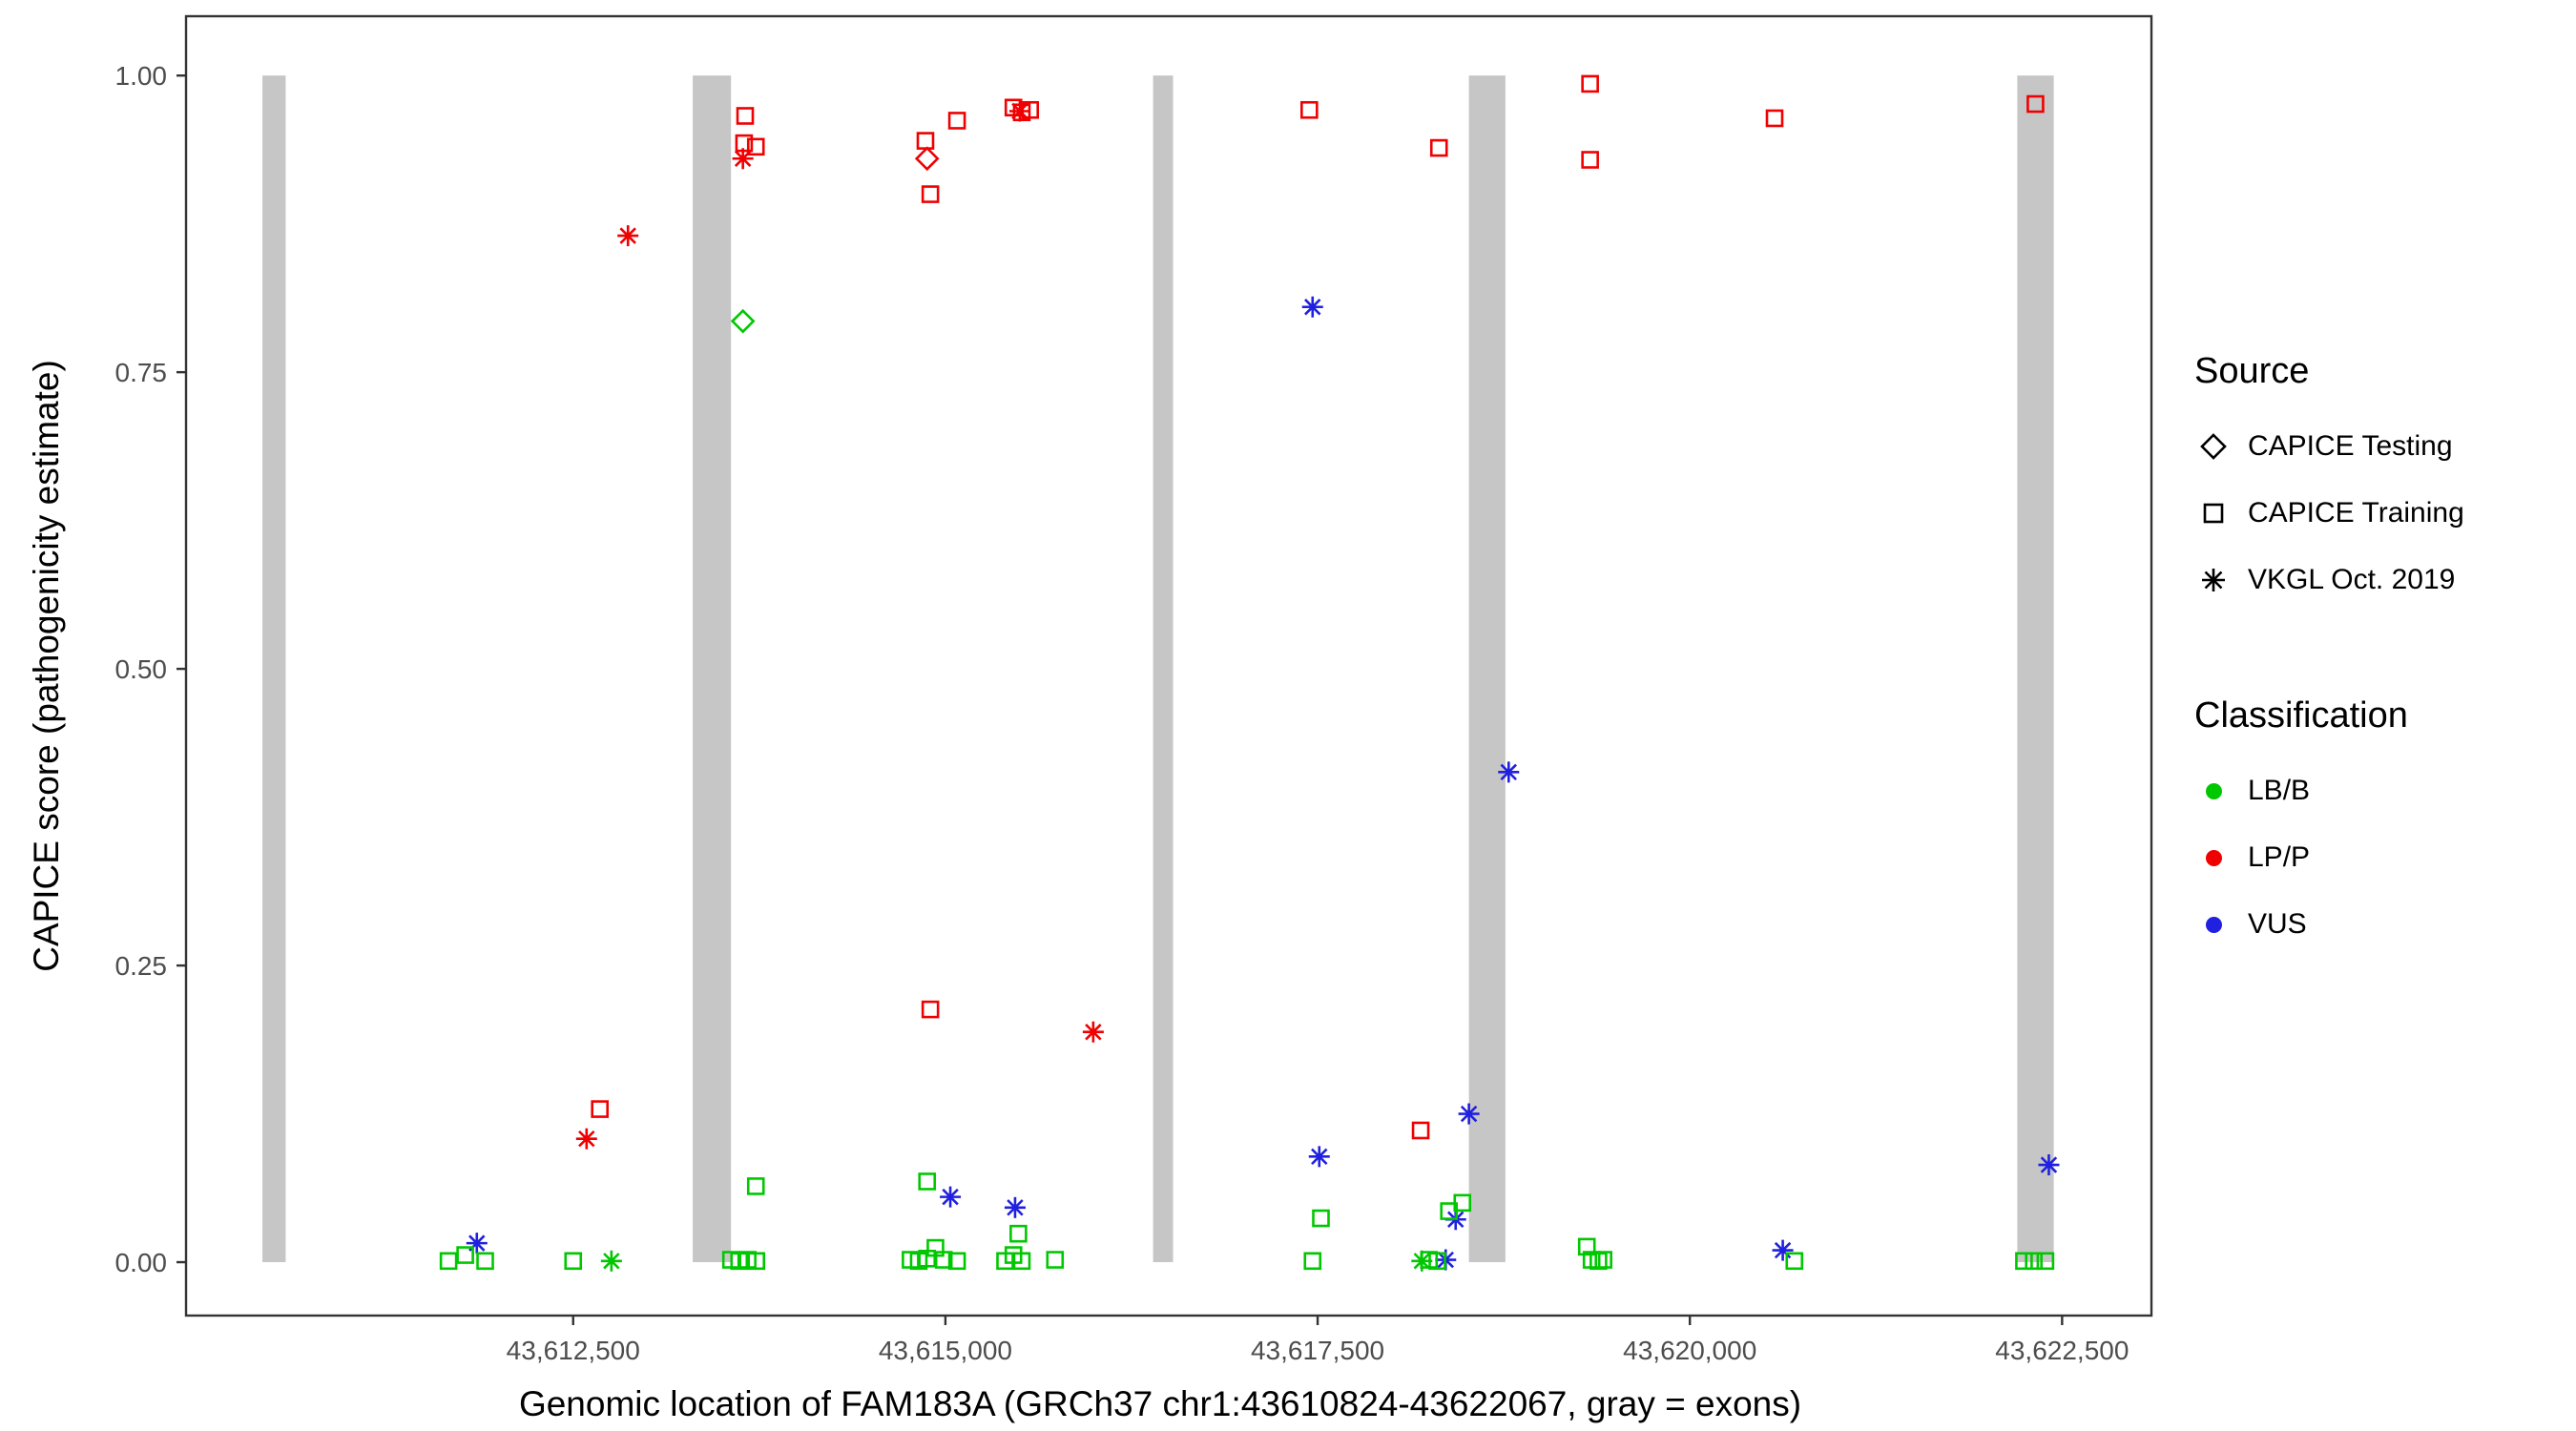 The width and height of the screenshot is (2576, 1431). I want to click on legend-classification-section: Classification LB/B LP/P VUS, so click(2329, 826).